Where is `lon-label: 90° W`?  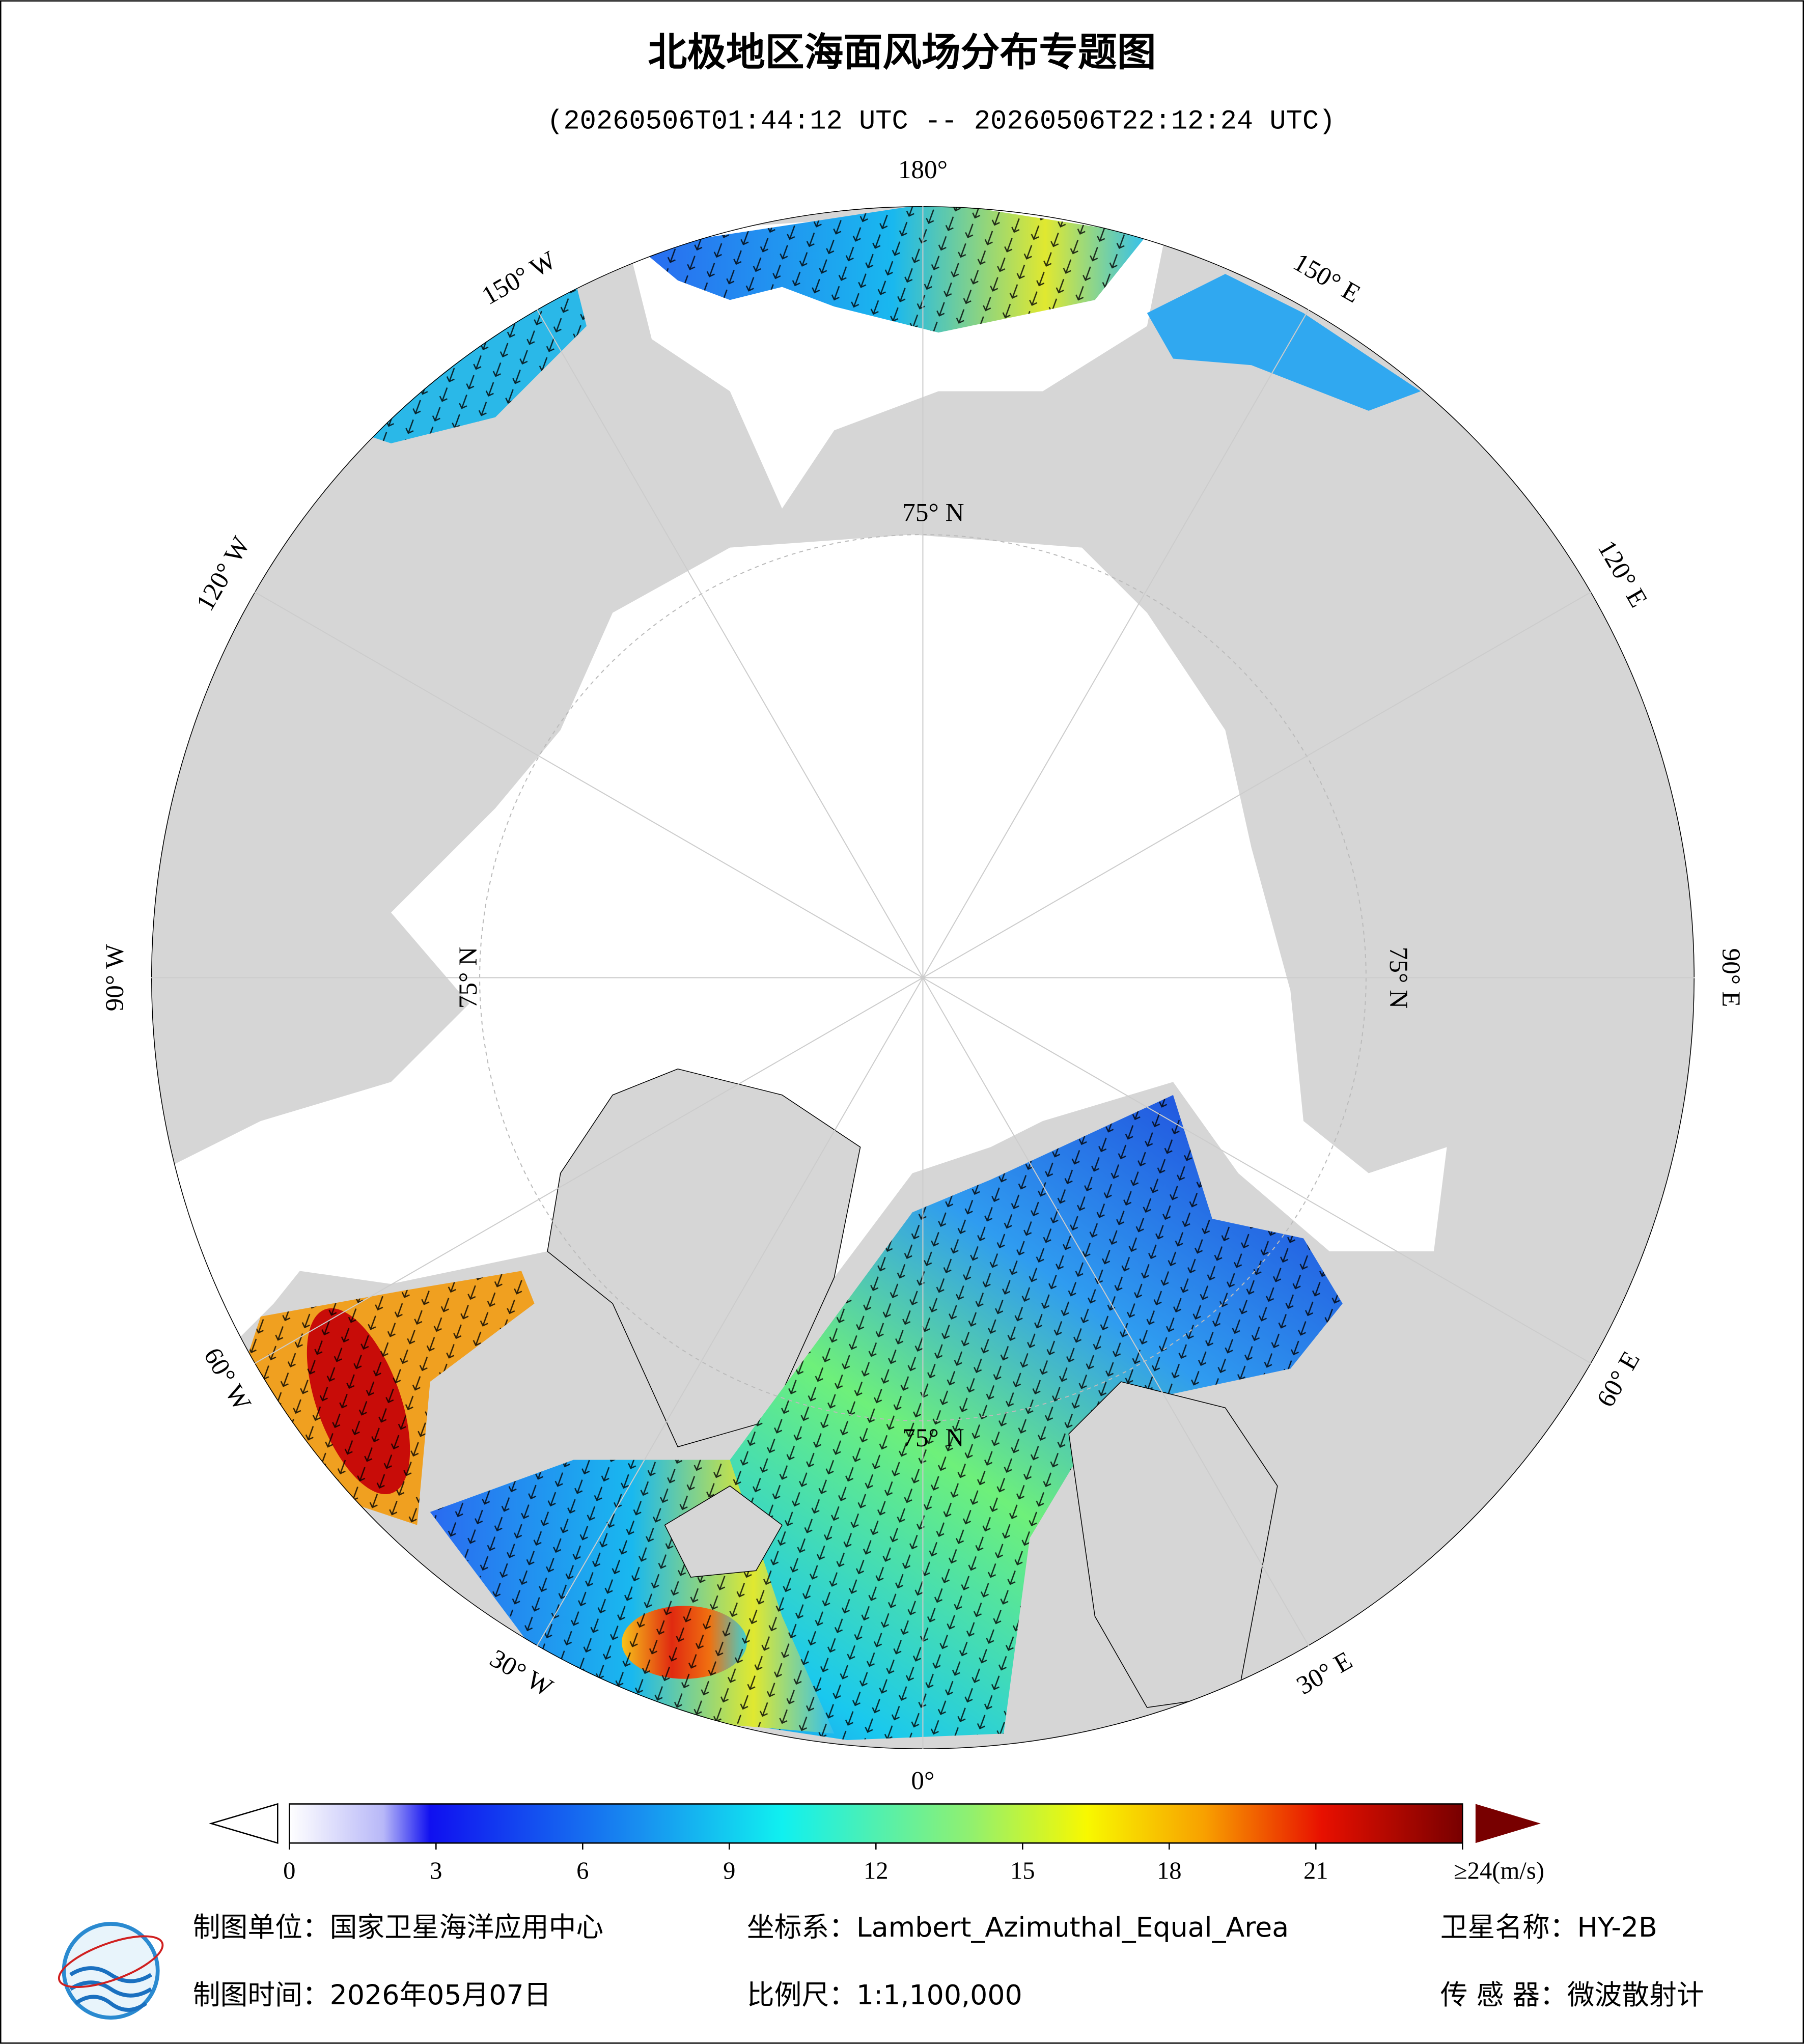 lon-label: 90° W is located at coordinates (114, 978).